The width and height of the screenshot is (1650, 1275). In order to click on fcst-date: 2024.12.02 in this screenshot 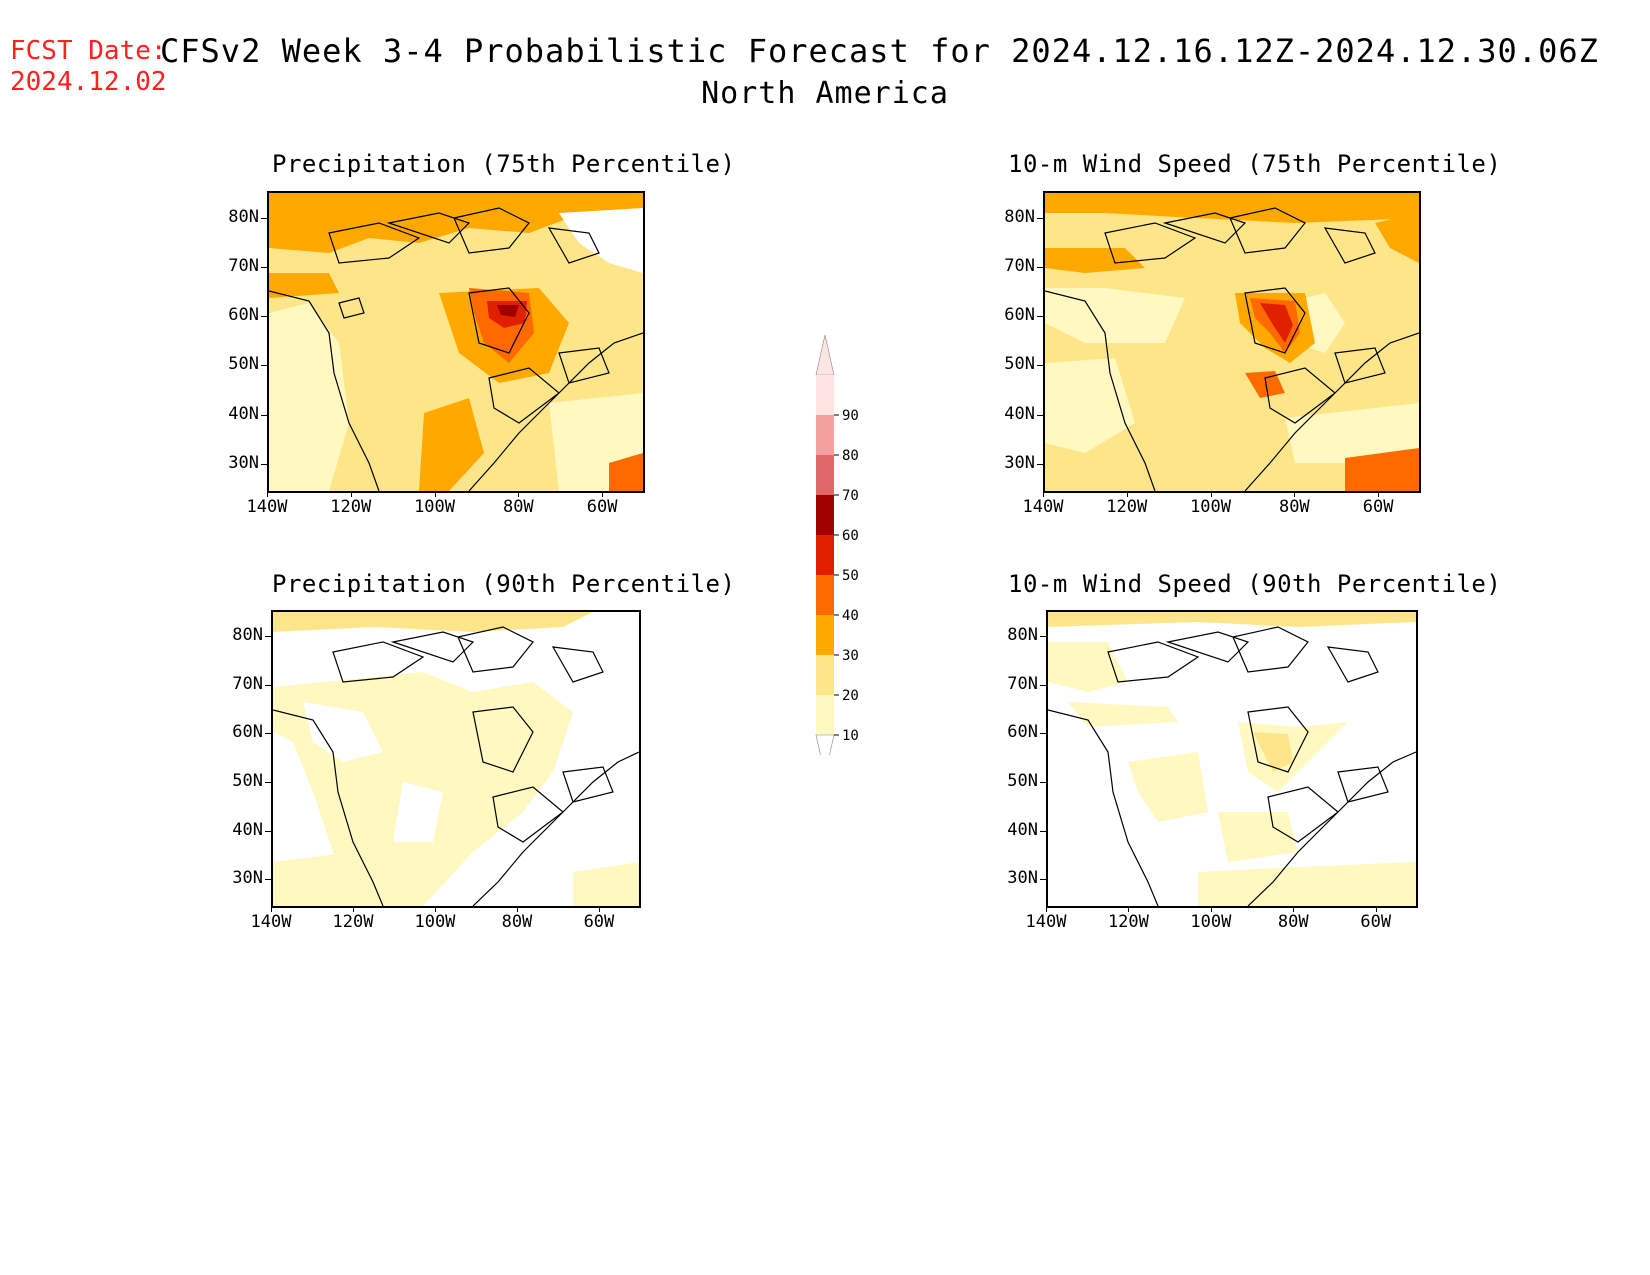, I will do `click(88, 82)`.